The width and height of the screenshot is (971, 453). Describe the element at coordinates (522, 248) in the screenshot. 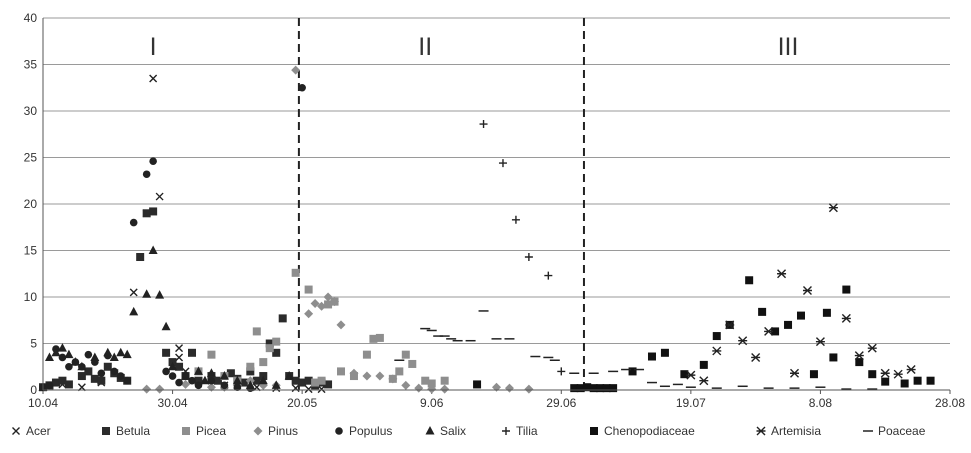

I see `series-tilia` at that location.